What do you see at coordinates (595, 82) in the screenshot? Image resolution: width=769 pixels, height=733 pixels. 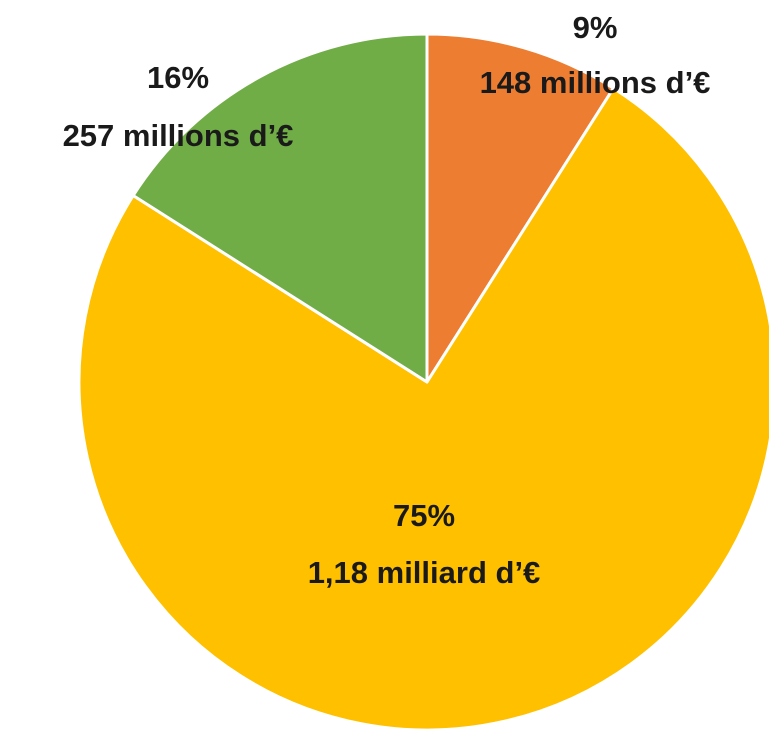 I see `amount-label: 148 millions d’€` at bounding box center [595, 82].